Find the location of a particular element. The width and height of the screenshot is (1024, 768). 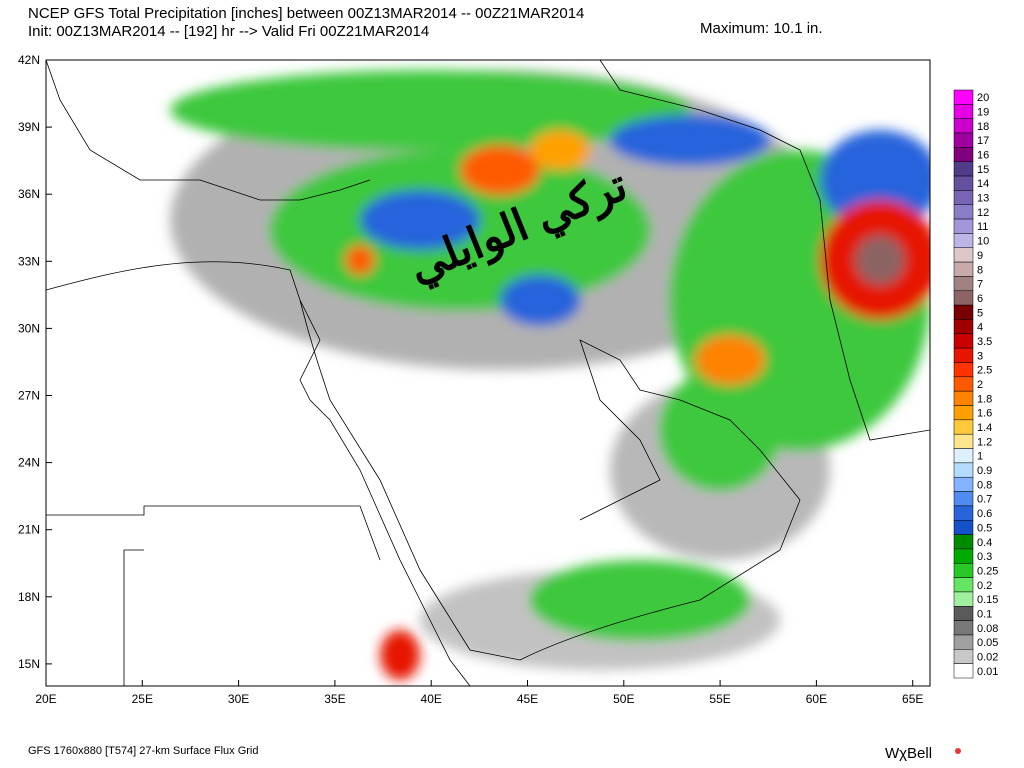

lon-label: 65E is located at coordinates (912, 699).